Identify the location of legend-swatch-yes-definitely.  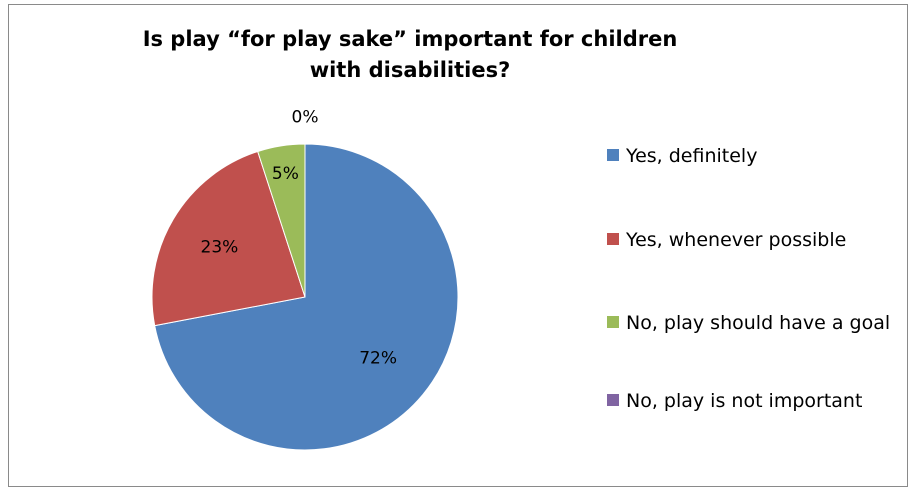
(613, 155).